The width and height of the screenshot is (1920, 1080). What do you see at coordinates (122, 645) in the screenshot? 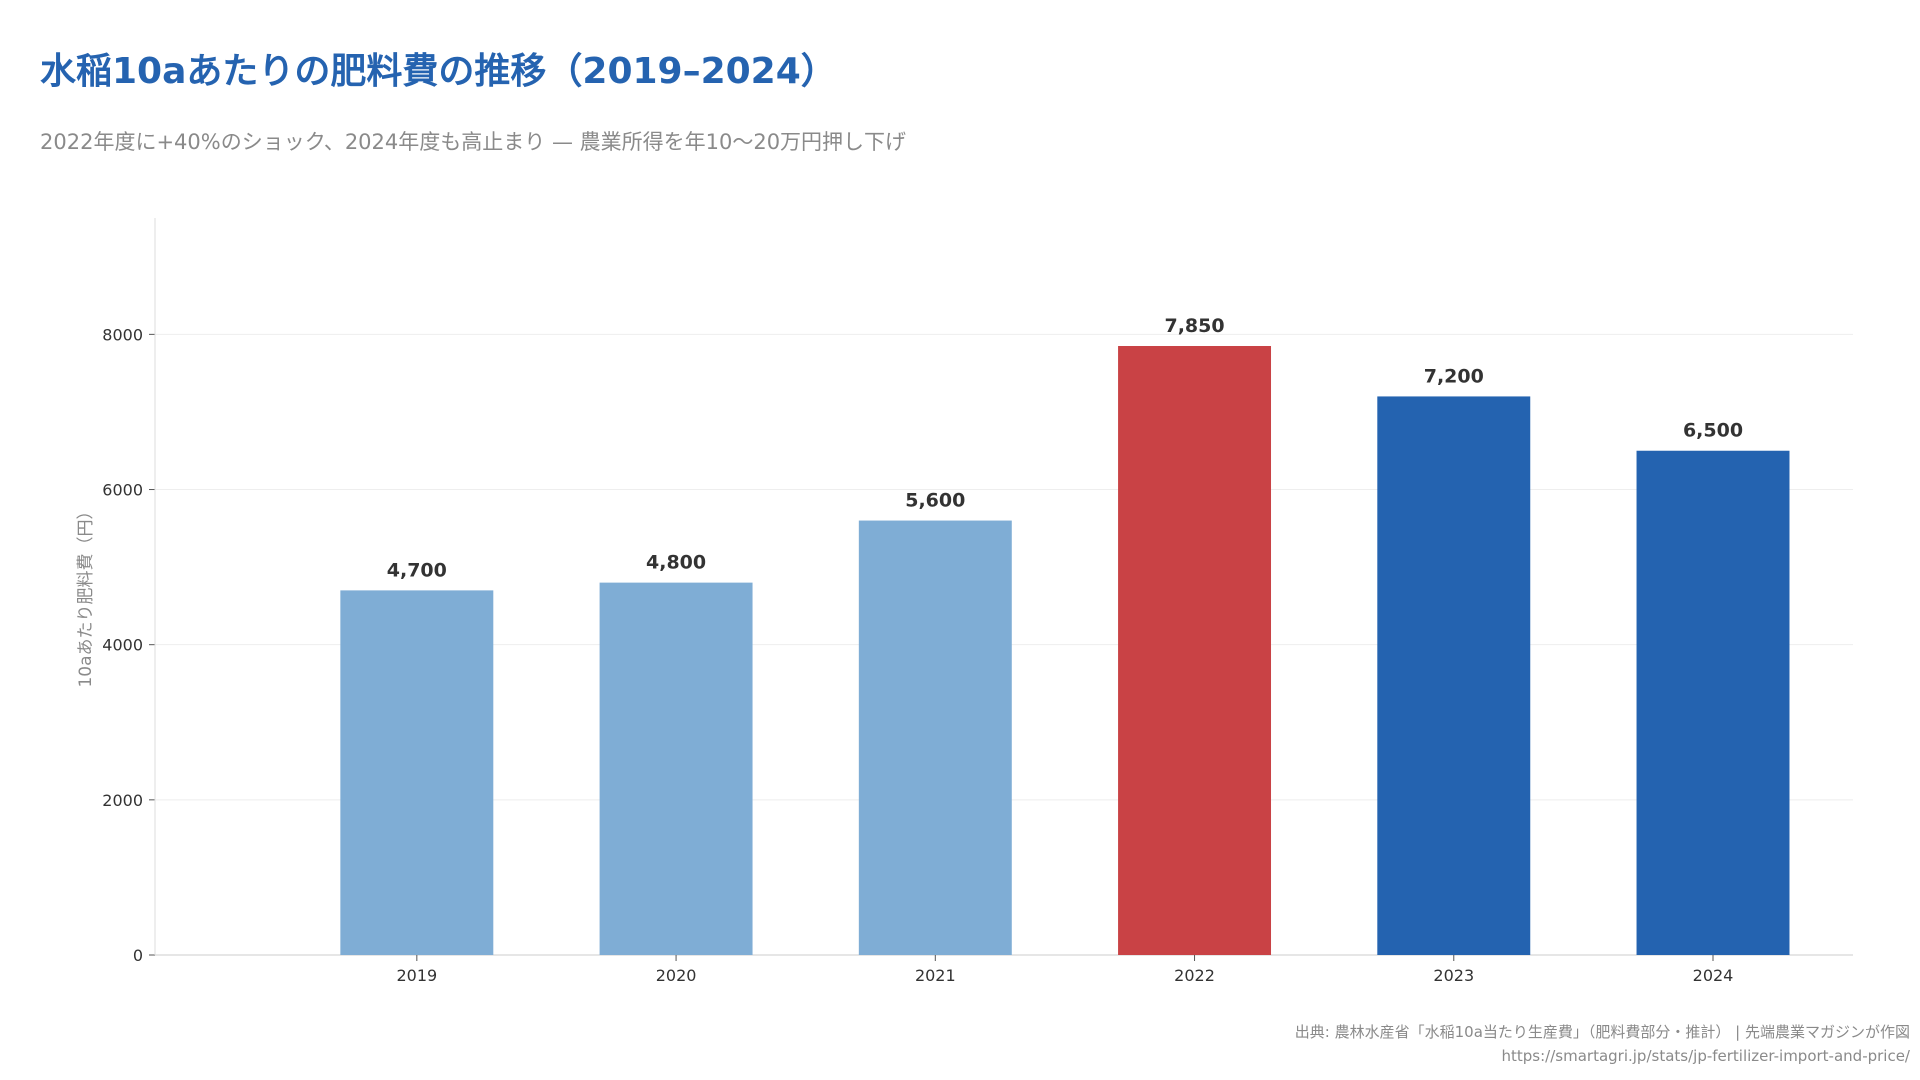
I see `y-tick-label: 4000` at bounding box center [122, 645].